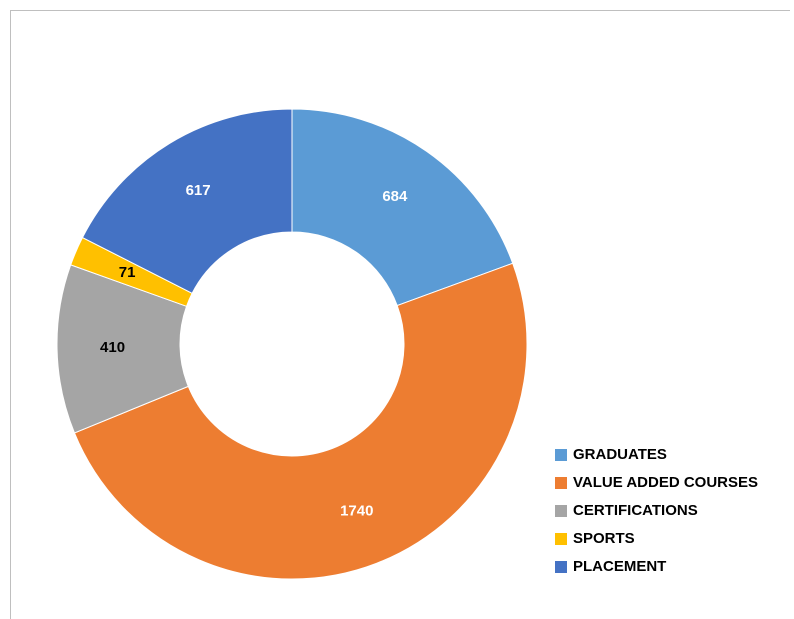 Image resolution: width=794 pixels, height=619 pixels. I want to click on legend-label: GRADUATES, so click(620, 454).